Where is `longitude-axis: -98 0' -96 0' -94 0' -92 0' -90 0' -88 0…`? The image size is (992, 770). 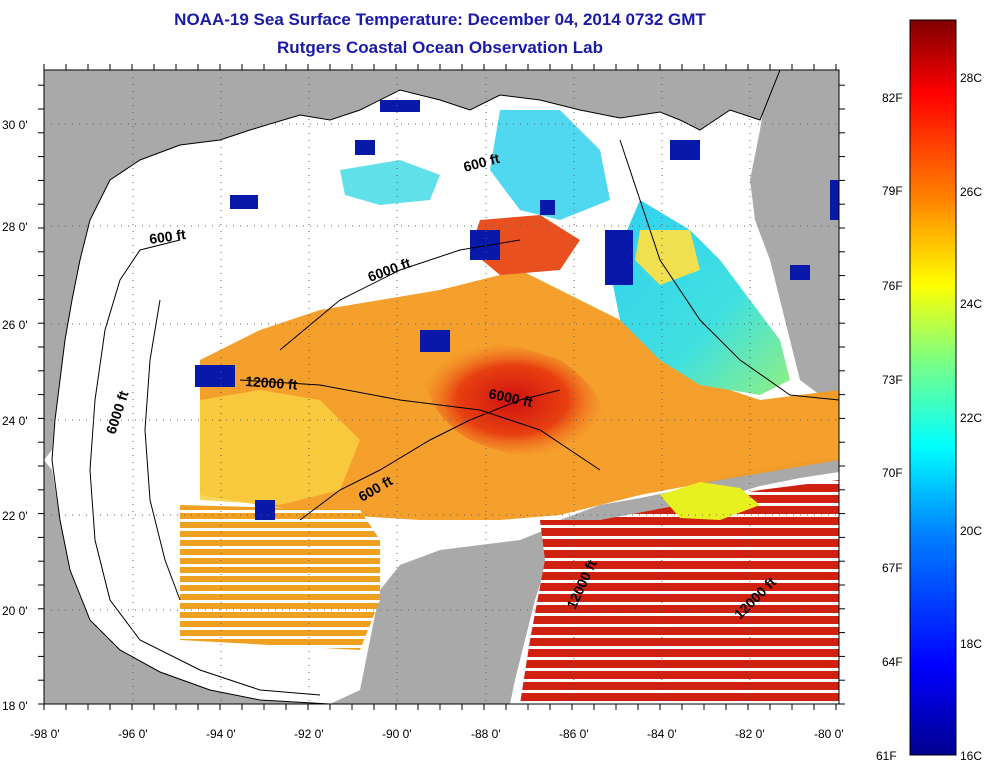 longitude-axis: -98 0' -96 0' -94 0' -92 0' -90 0' -88 0… is located at coordinates (437, 734).